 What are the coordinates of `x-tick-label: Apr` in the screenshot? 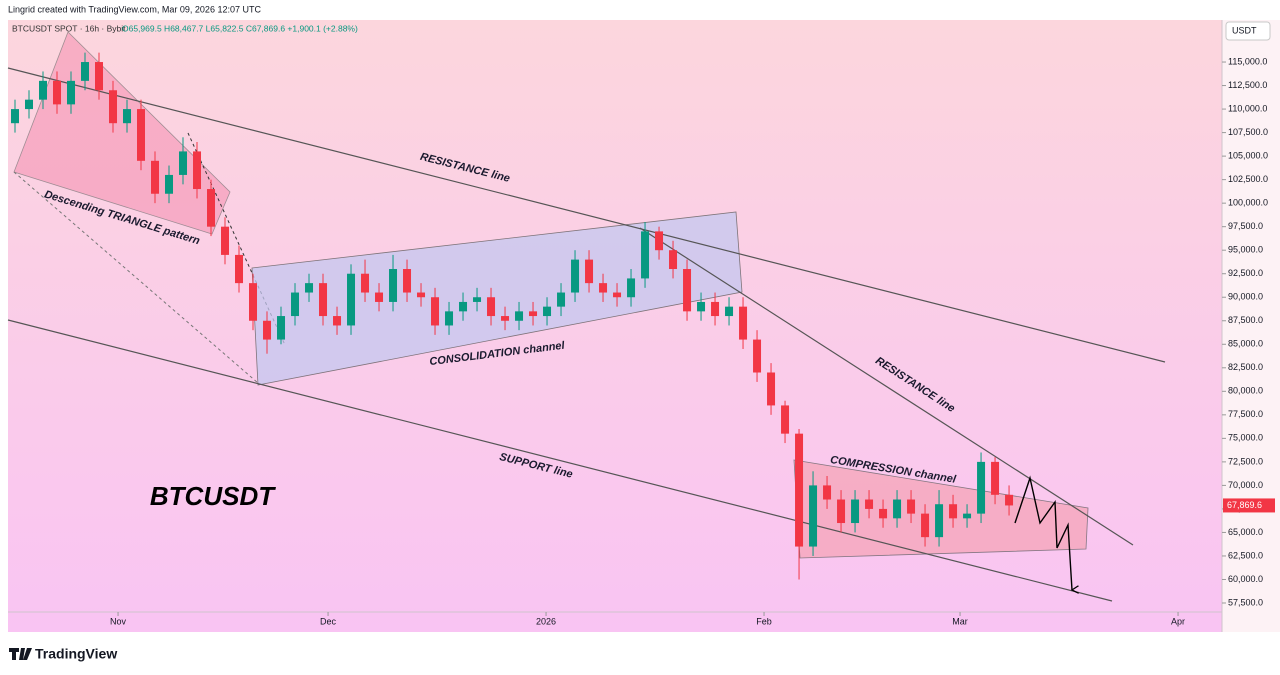 It's located at (1178, 621).